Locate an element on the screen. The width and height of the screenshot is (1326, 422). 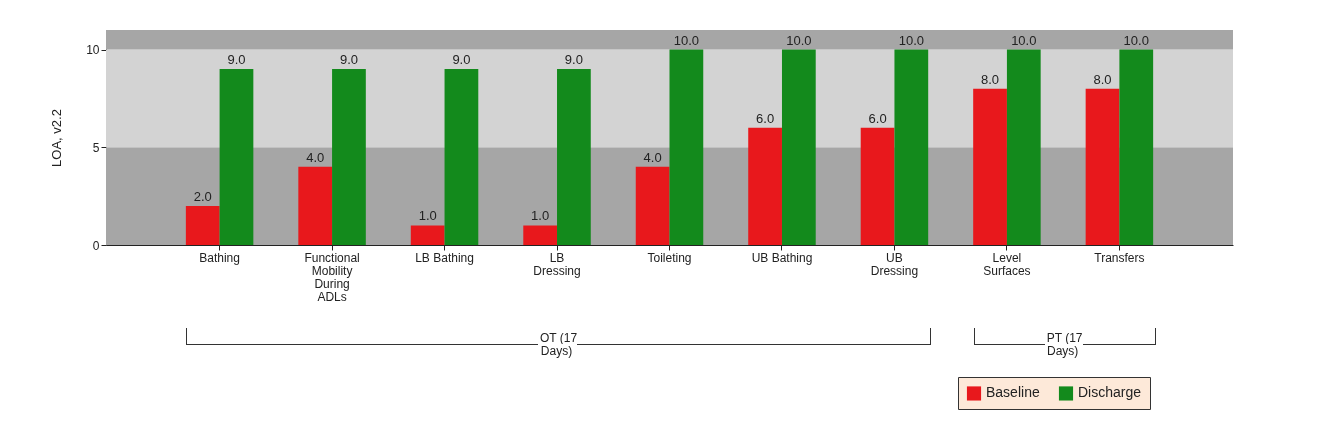
y-tick-label: 10 is located at coordinates (93, 50).